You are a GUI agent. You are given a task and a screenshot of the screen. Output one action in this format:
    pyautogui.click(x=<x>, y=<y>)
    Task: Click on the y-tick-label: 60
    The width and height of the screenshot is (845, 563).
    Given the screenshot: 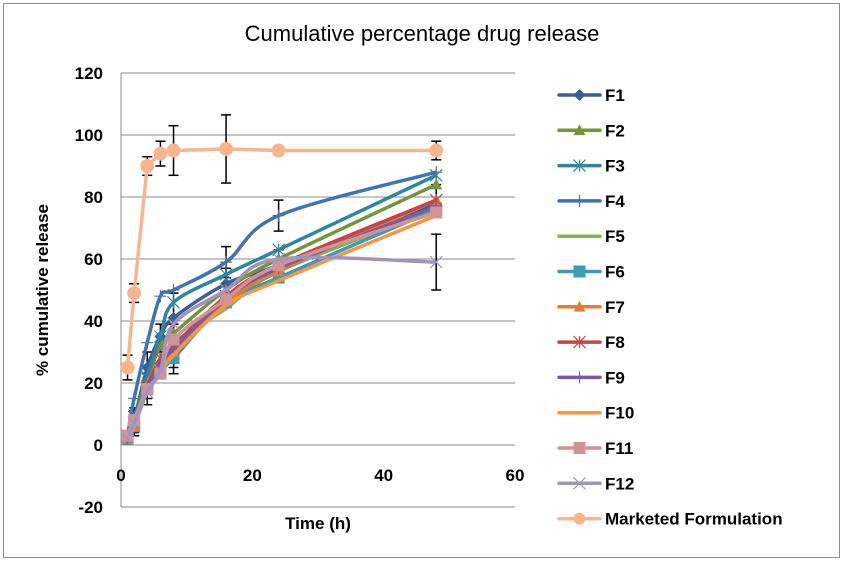 What is the action you would take?
    pyautogui.click(x=93, y=259)
    